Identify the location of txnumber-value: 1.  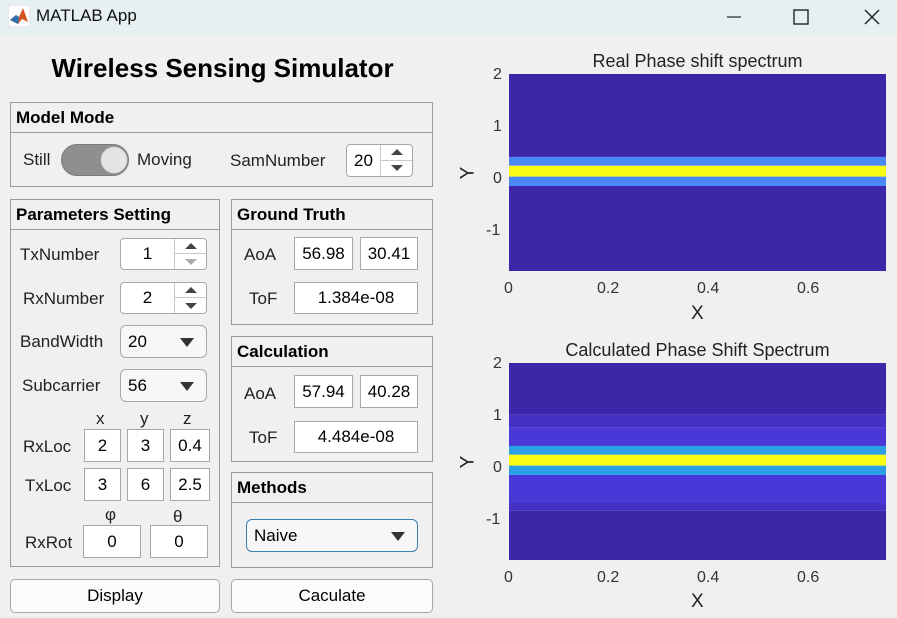
(147, 253).